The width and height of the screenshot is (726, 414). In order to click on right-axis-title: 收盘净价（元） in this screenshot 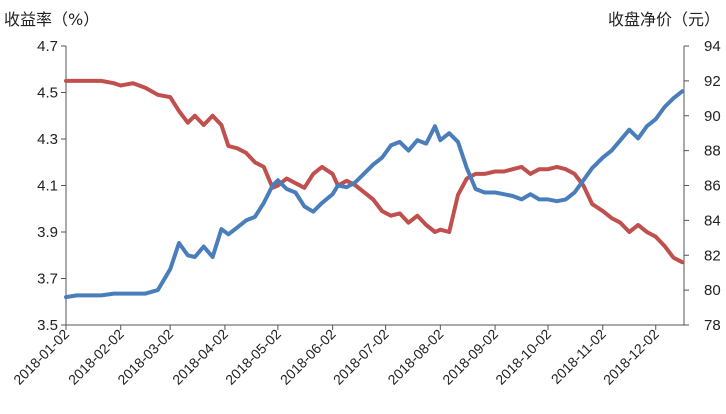, I will do `click(663, 19)`.